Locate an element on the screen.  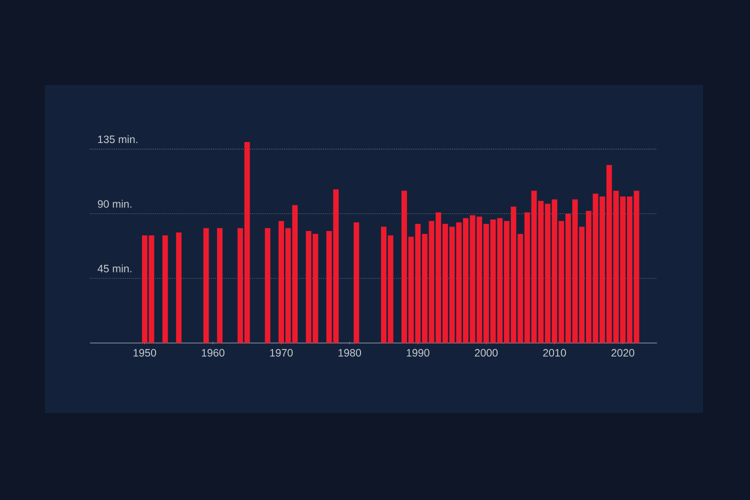
x-tick-label: 1960 is located at coordinates (213, 353).